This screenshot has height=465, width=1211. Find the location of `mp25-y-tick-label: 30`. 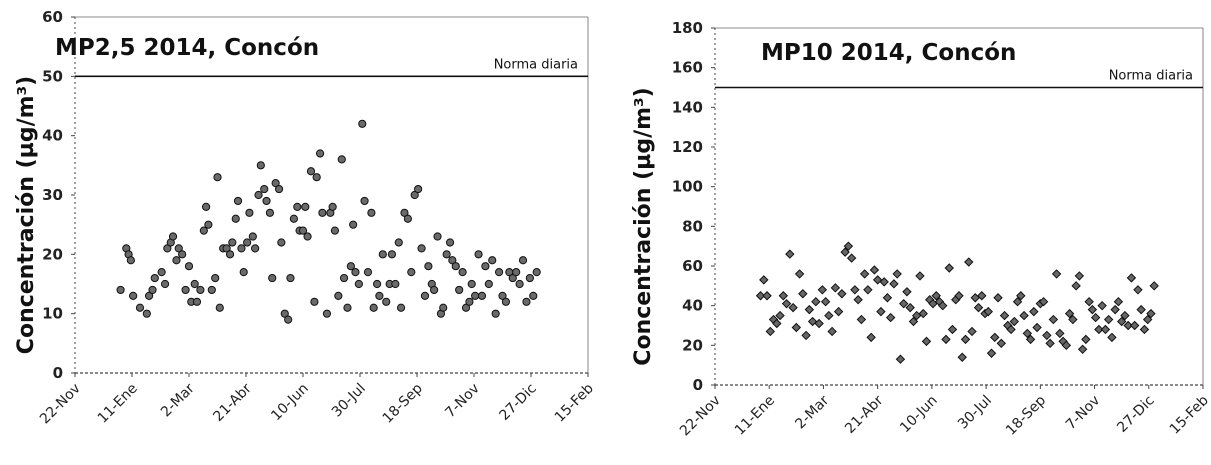

mp25-y-tick-label: 30 is located at coordinates (52, 195).